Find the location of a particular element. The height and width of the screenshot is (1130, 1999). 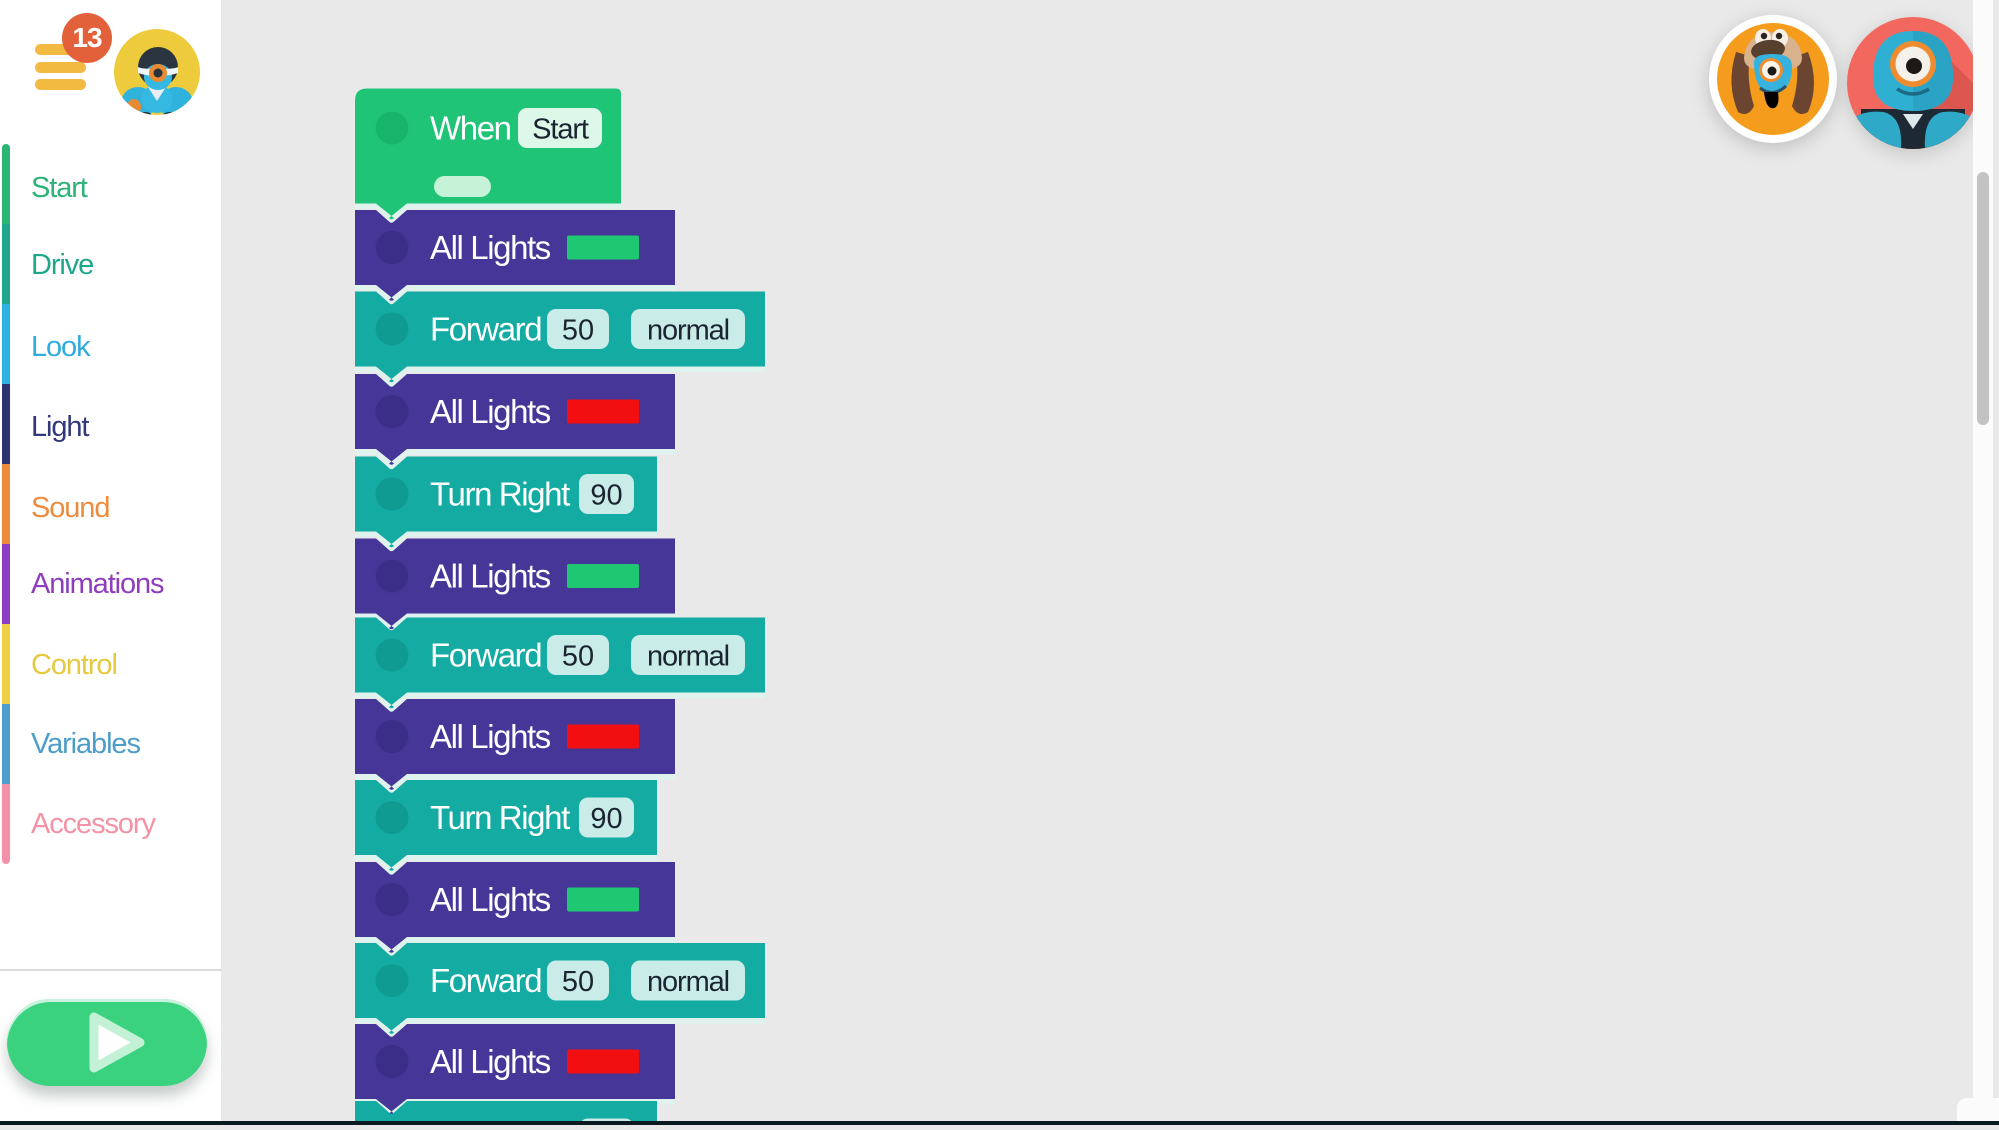

svg-text: When is located at coordinates (470, 128).